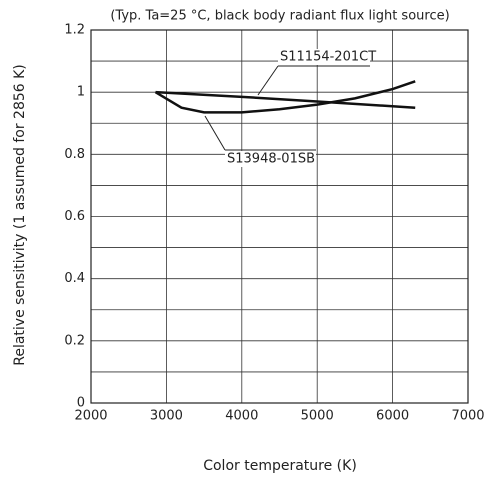 This screenshot has height=482, width=488. Describe the element at coordinates (74, 30) in the screenshot. I see `y-tick-label: 1.2` at that location.